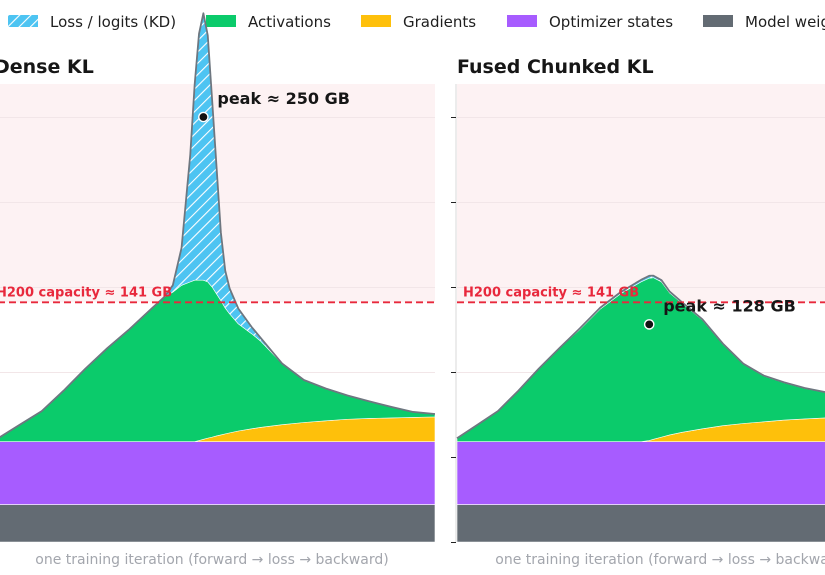  I want to click on legend-swatch-activations, so click(221, 21).